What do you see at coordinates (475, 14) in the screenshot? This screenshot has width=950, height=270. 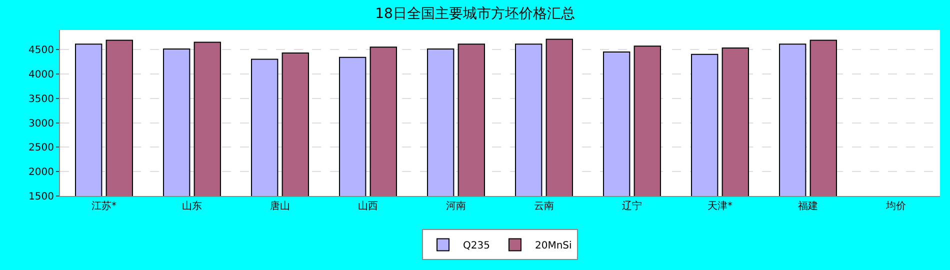 I see `chart-title: 18日全国主要城市方坯价格汇总` at bounding box center [475, 14].